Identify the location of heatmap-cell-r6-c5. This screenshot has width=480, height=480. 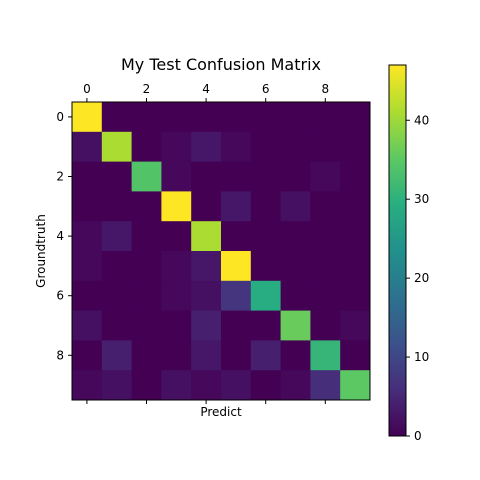
(236, 295).